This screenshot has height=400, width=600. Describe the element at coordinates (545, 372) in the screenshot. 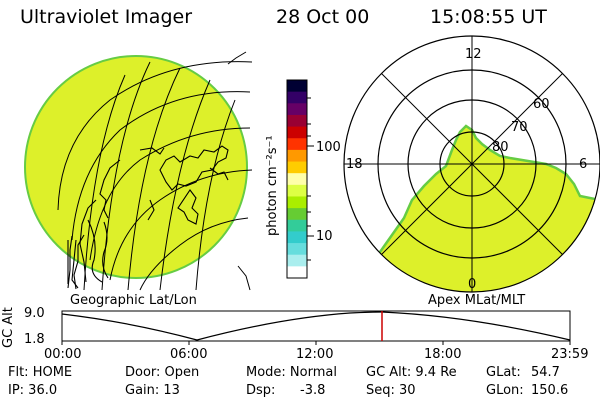

I see `info-glat-value: 54.7` at that location.